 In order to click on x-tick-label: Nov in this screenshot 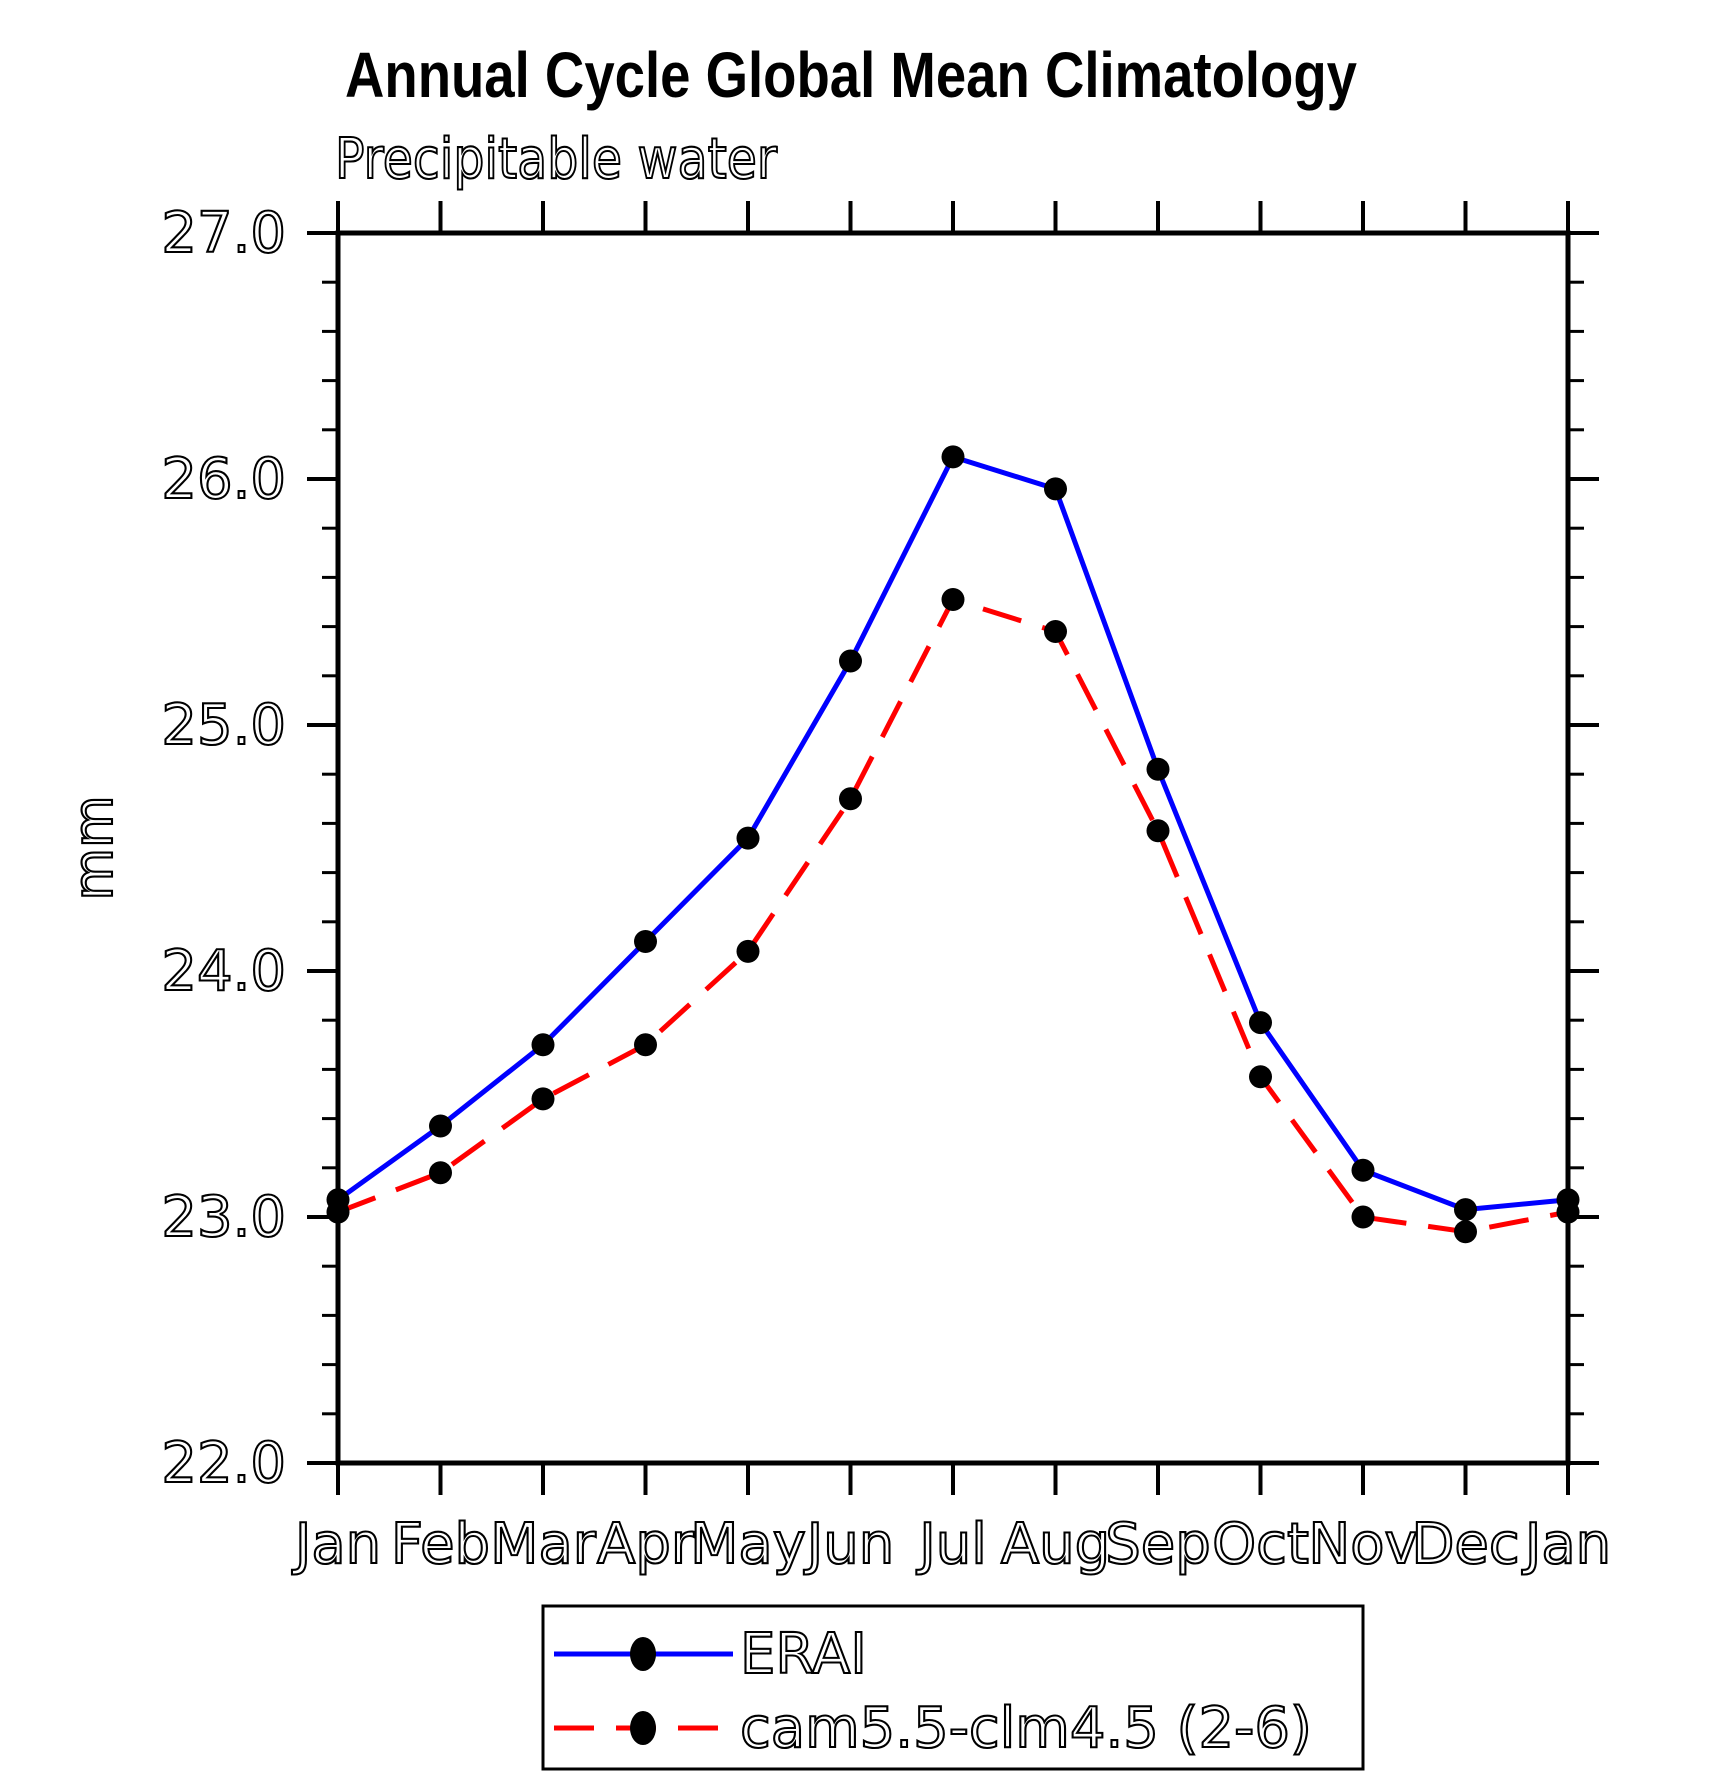, I will do `click(1362, 1544)`.